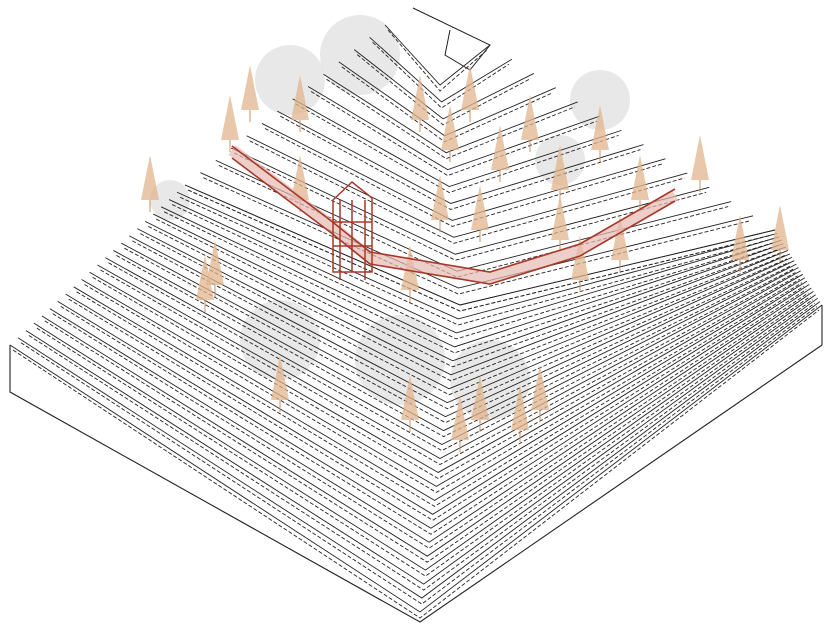  Describe the element at coordinates (451, 39) in the screenshot. I see `summit` at that location.